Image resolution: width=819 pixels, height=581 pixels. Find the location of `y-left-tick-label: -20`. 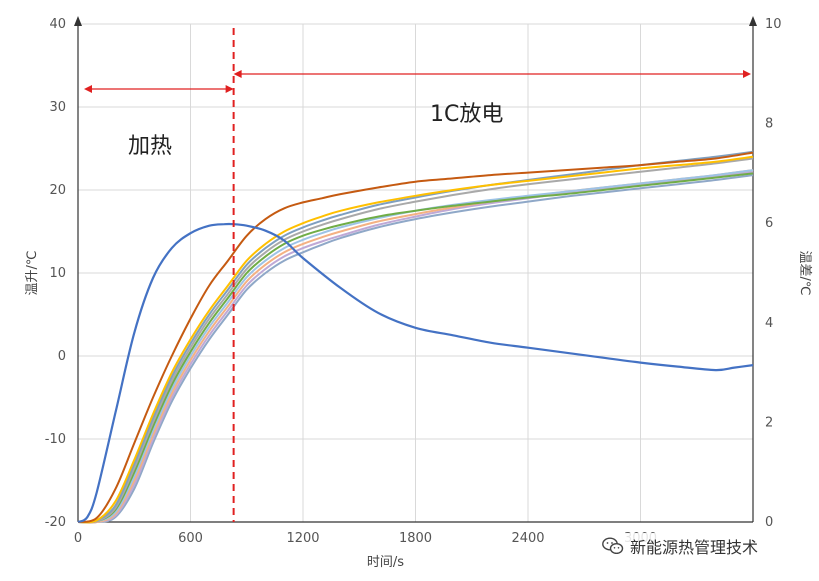

y-left-tick-label: -20 is located at coordinates (55, 522).